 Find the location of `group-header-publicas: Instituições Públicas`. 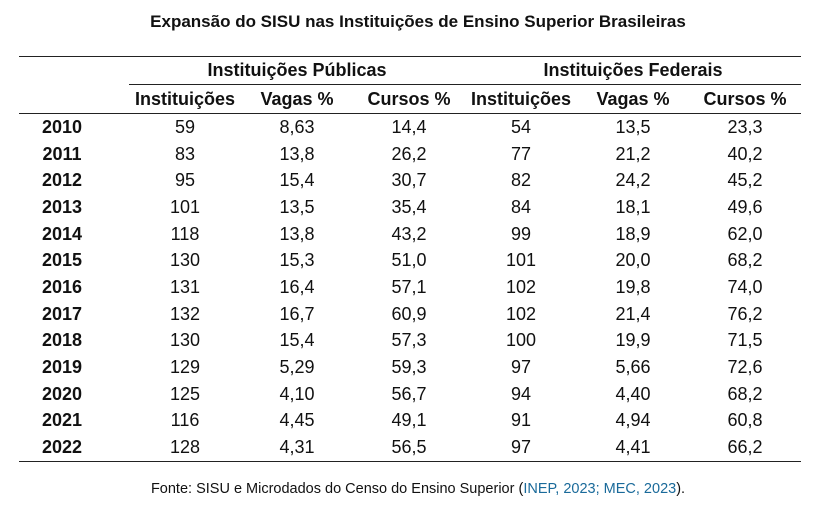

group-header-publicas: Instituições Públicas is located at coordinates (297, 70).